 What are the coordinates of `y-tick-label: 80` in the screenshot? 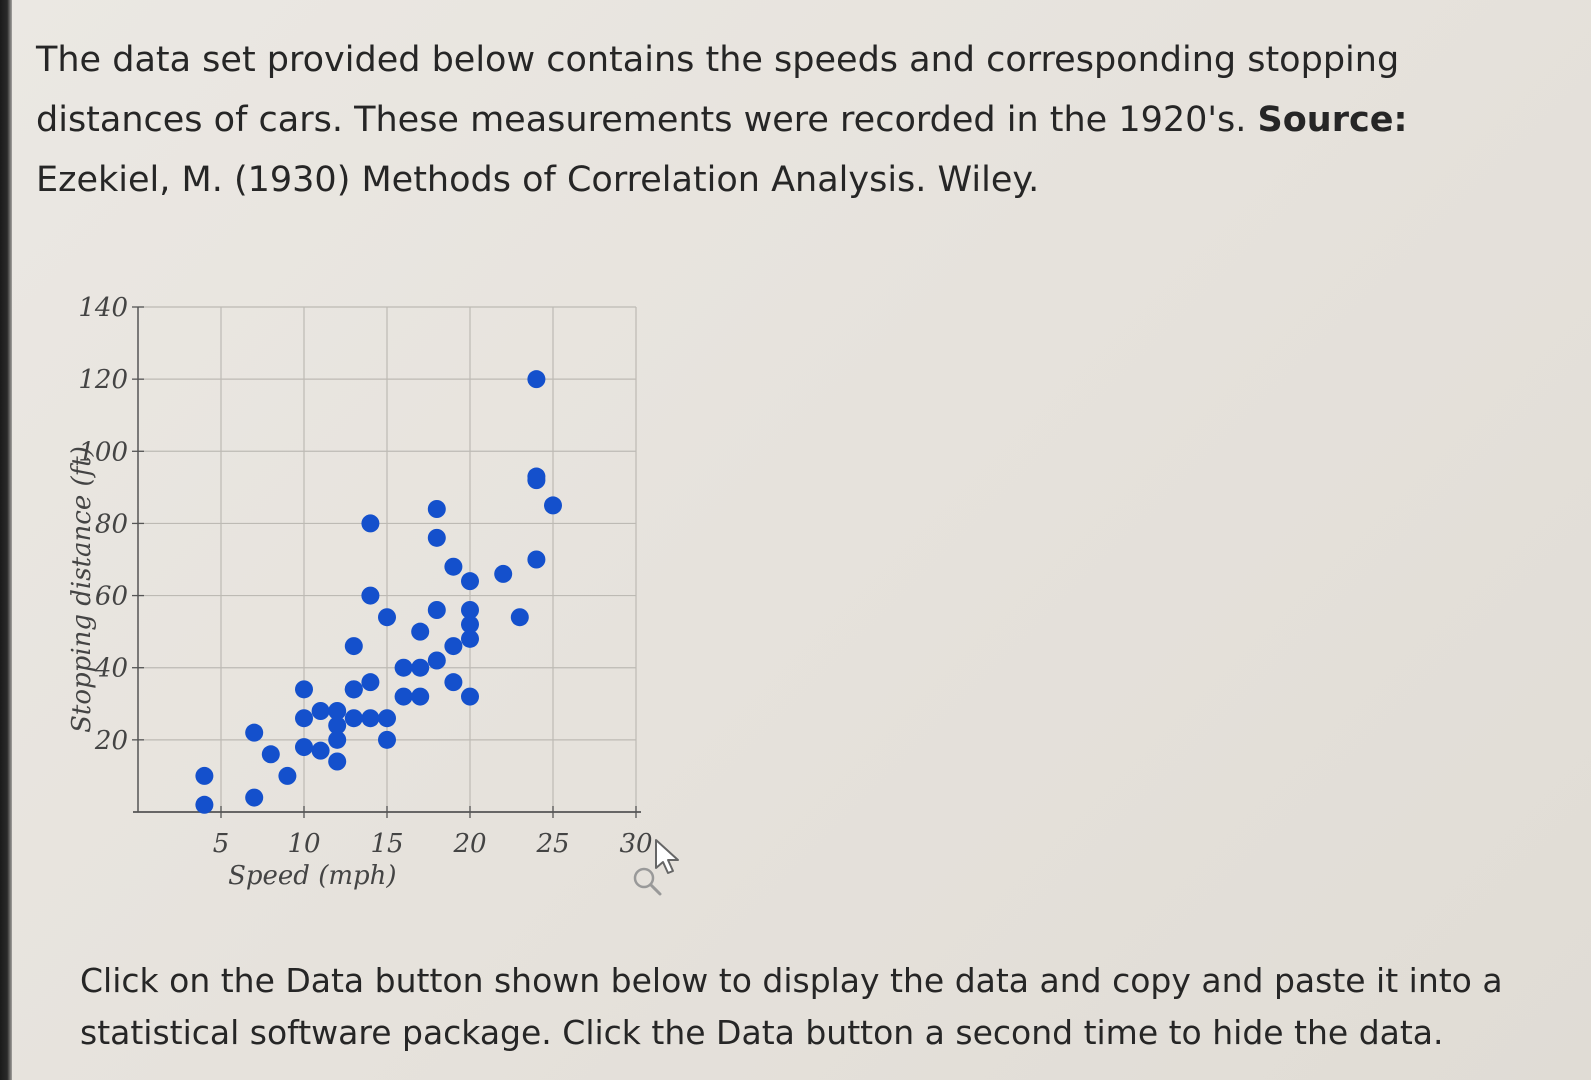 It's located at (111, 524).